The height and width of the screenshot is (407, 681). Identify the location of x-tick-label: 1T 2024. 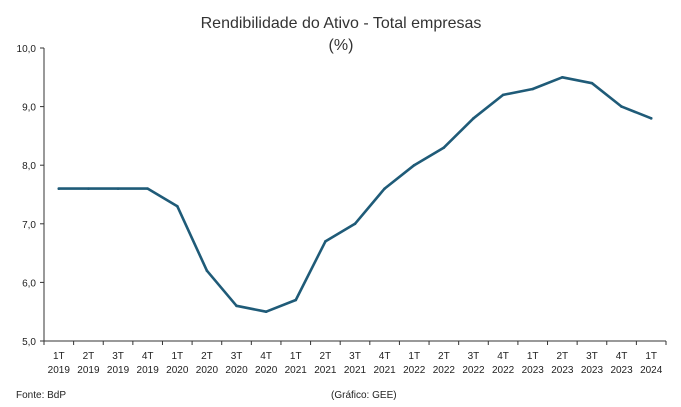
(651, 363).